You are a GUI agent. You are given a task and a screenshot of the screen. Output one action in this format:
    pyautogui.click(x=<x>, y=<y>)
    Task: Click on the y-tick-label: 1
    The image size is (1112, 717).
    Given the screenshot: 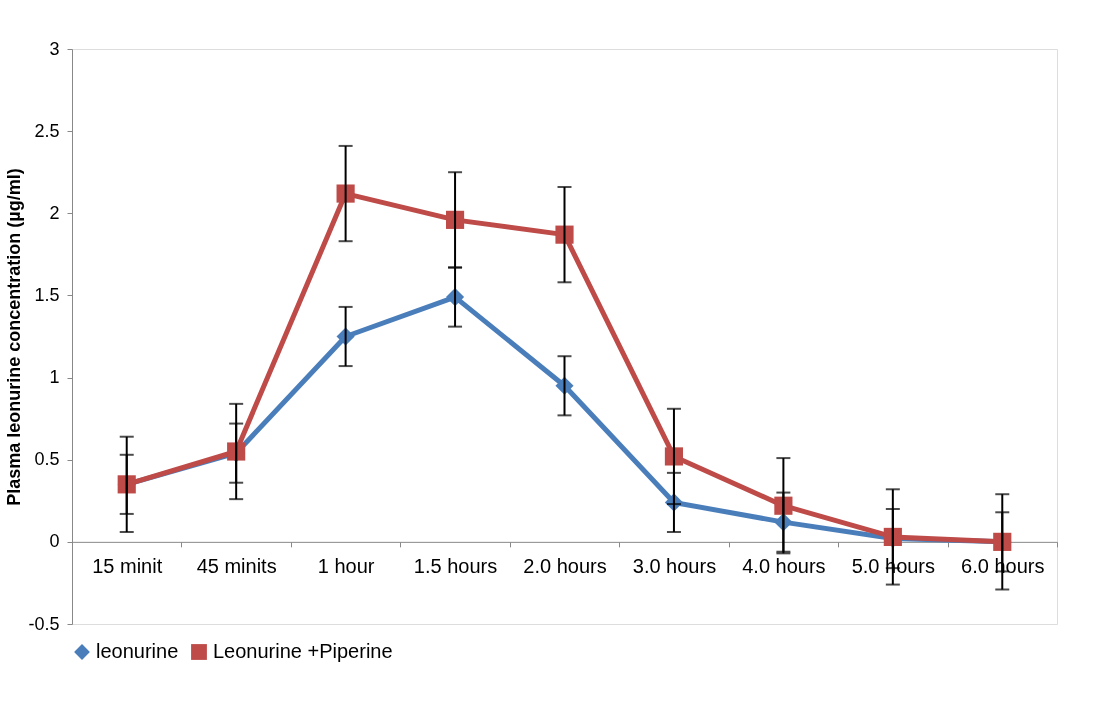 What is the action you would take?
    pyautogui.click(x=54, y=377)
    